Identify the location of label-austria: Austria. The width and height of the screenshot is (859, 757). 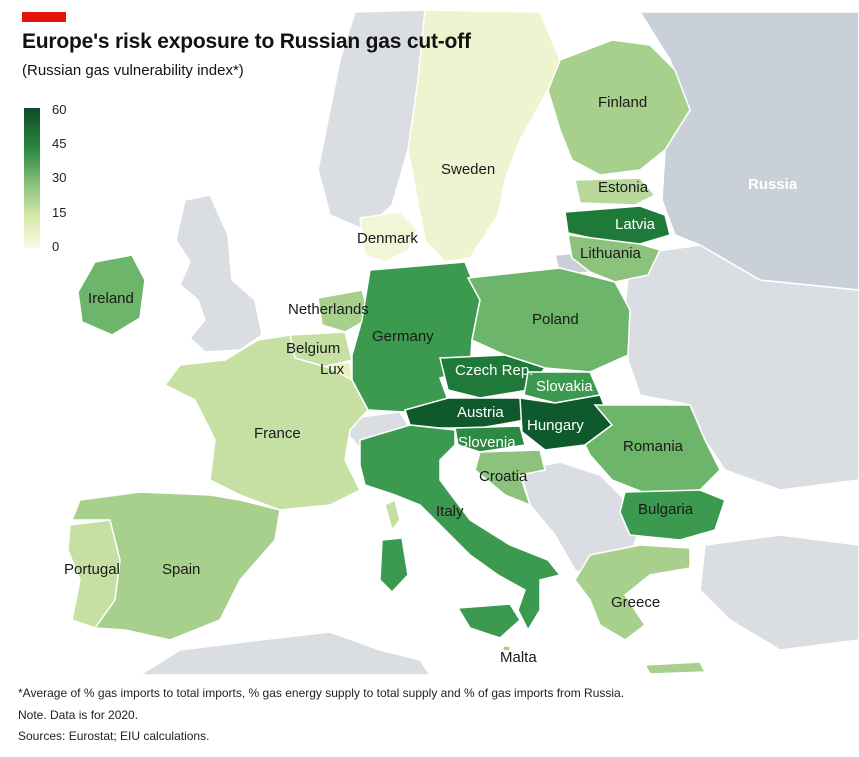
(480, 412).